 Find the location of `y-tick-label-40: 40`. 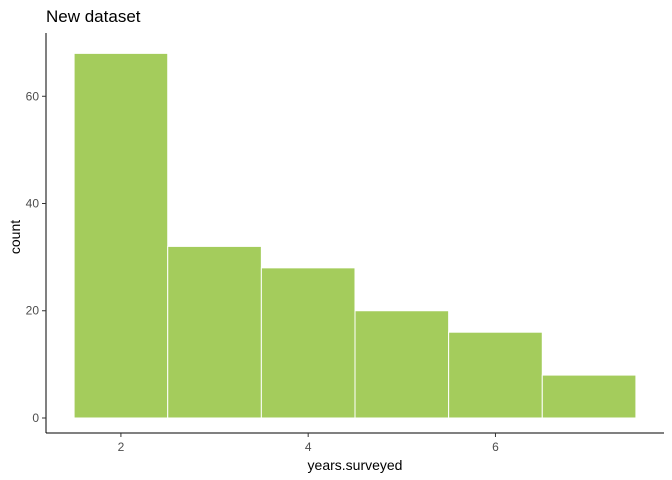

y-tick-label-40: 40 is located at coordinates (33, 204).